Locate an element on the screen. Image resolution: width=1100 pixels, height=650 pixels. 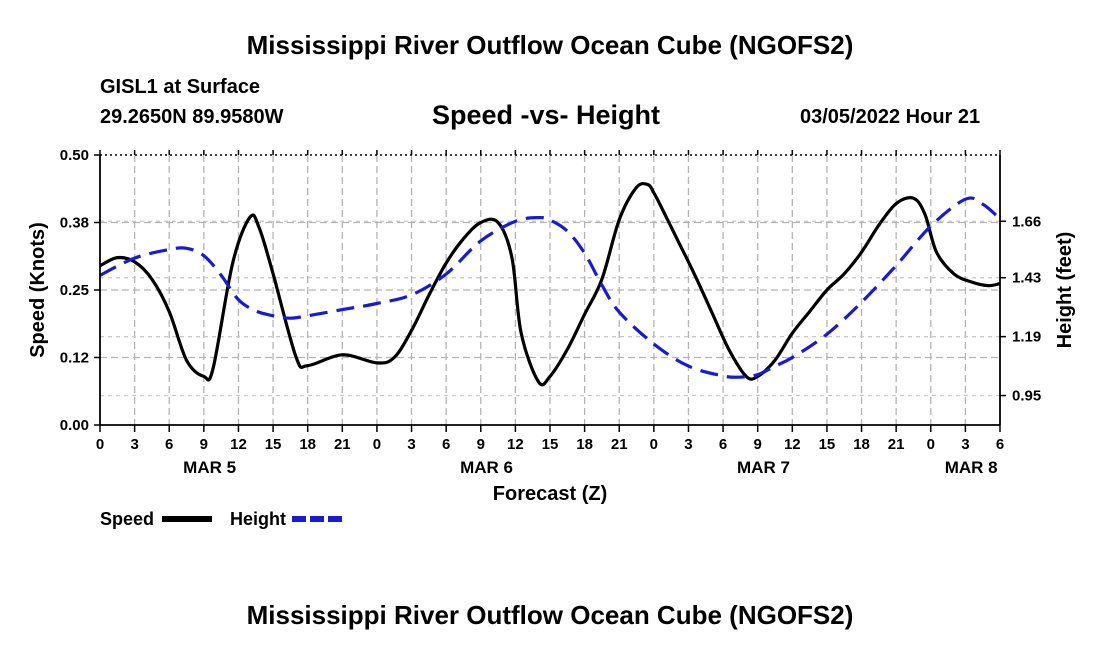
forecast-datetime: 03/05/2022 Hour 21 is located at coordinates (890, 117).